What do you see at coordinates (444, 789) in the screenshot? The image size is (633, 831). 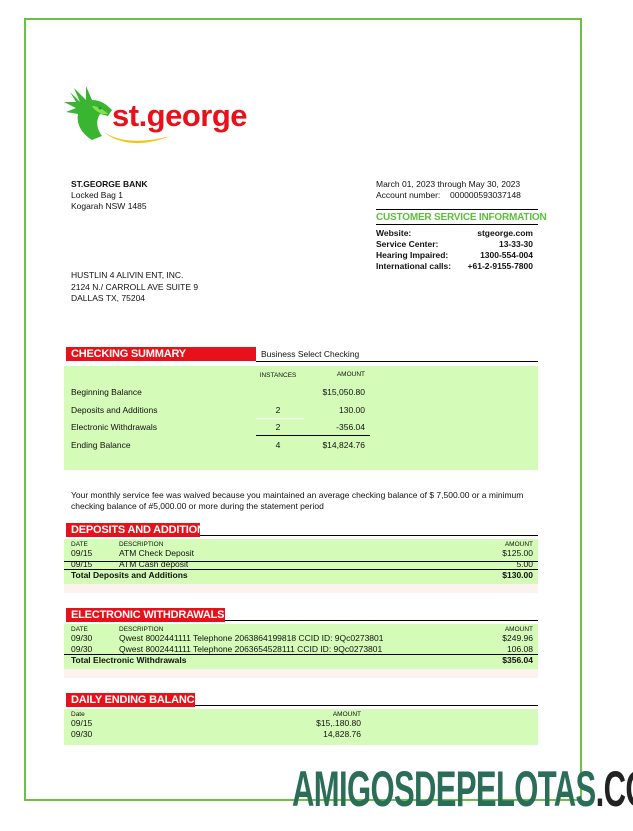 I see `watermark-main: AMIGOSDEPELOTAS` at bounding box center [444, 789].